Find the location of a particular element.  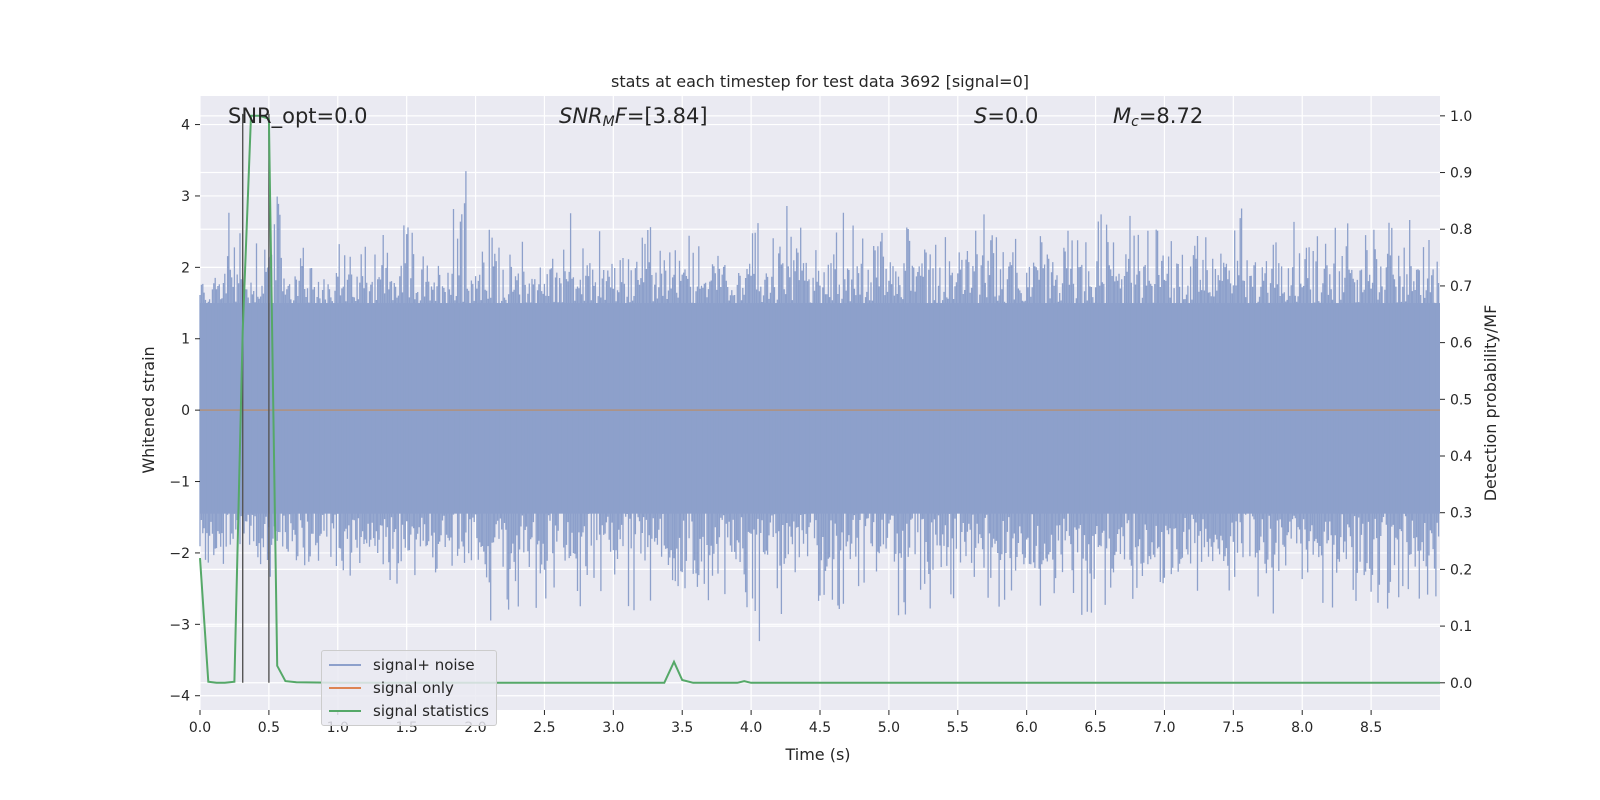

legend-swatch-signal-noise is located at coordinates (345, 665).